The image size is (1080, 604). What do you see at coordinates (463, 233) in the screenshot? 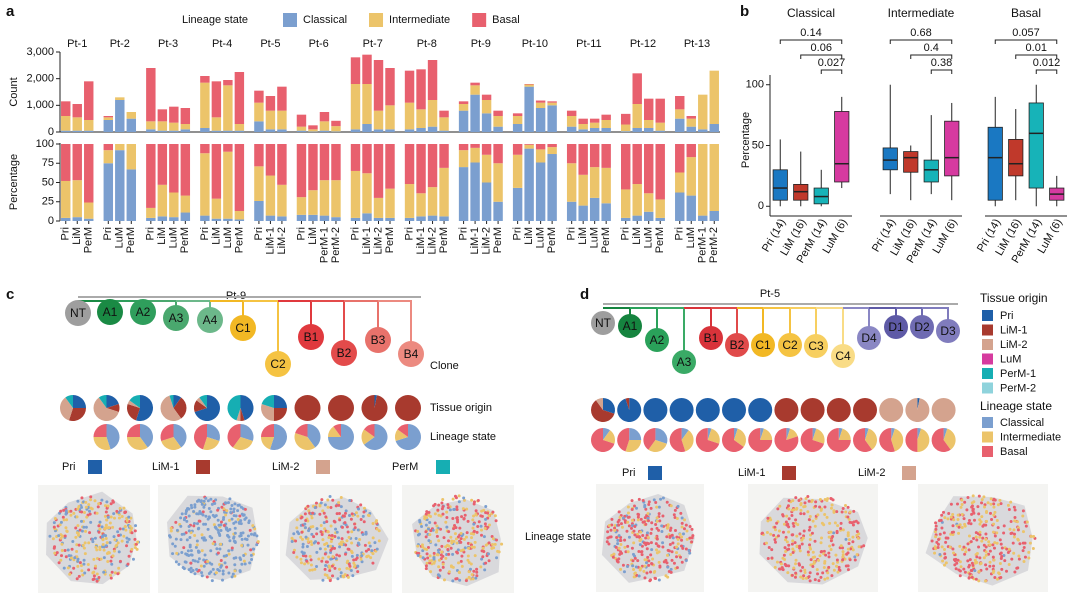
I see `x-tick-label: Pri` at bounding box center [463, 233].